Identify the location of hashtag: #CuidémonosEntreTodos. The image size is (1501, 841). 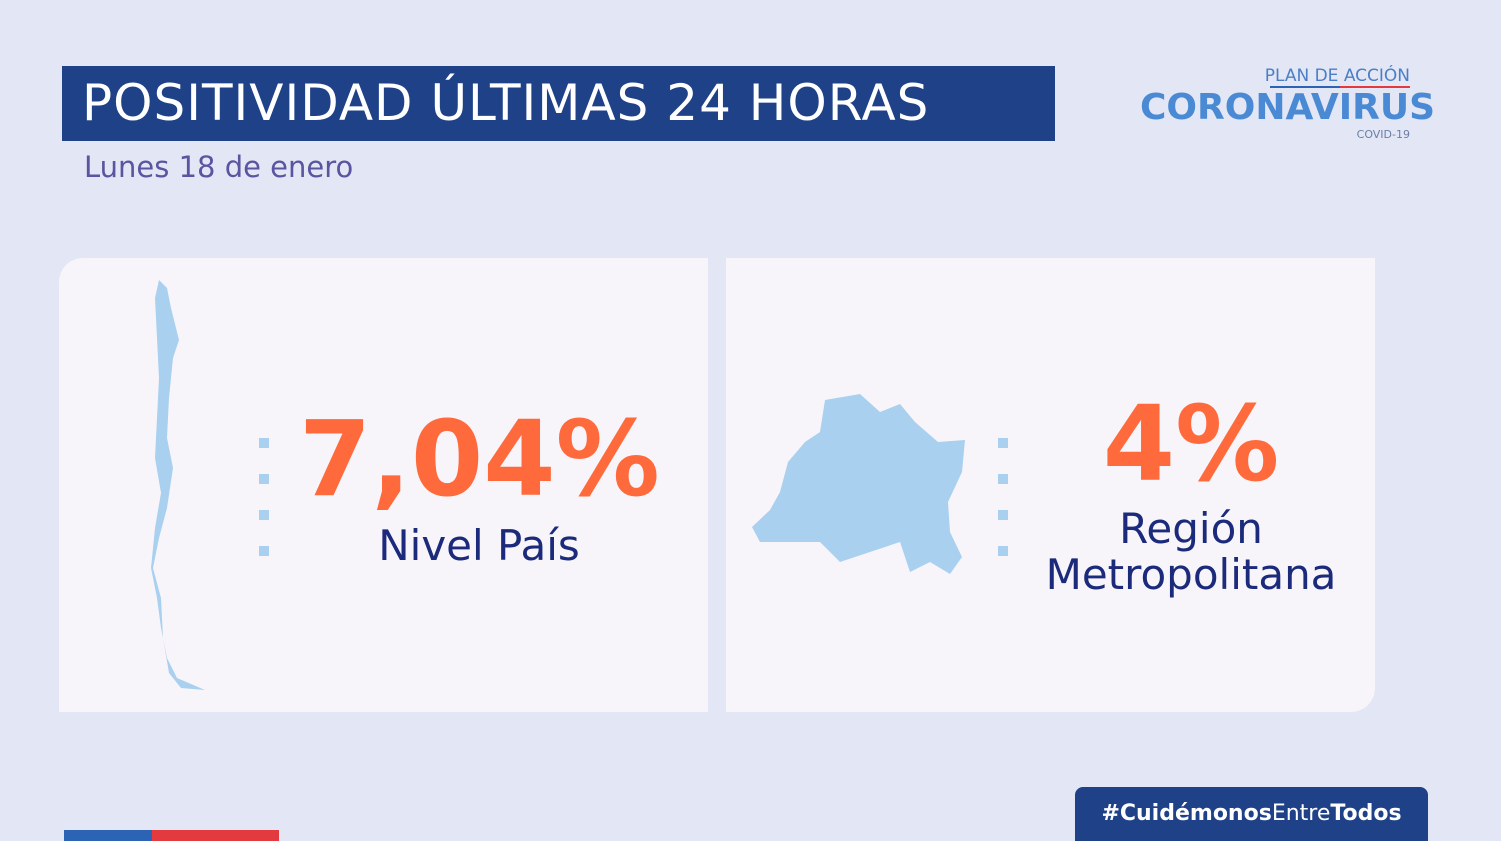
(1251, 814).